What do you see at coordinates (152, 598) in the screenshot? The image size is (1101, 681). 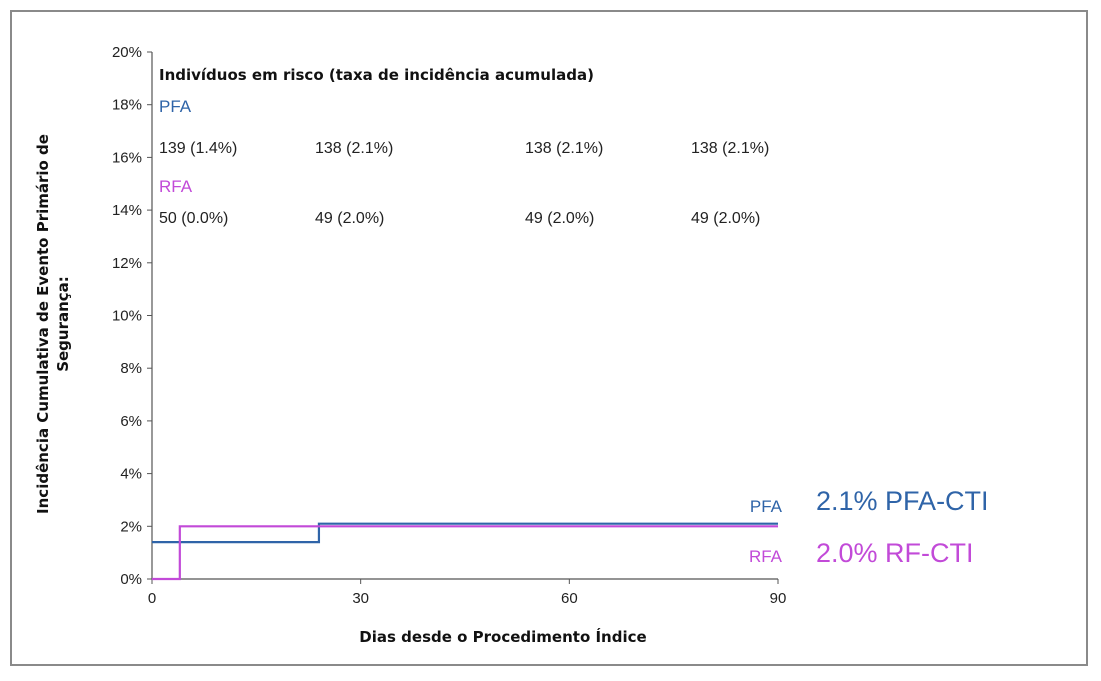 I see `x-tick-label: 0` at bounding box center [152, 598].